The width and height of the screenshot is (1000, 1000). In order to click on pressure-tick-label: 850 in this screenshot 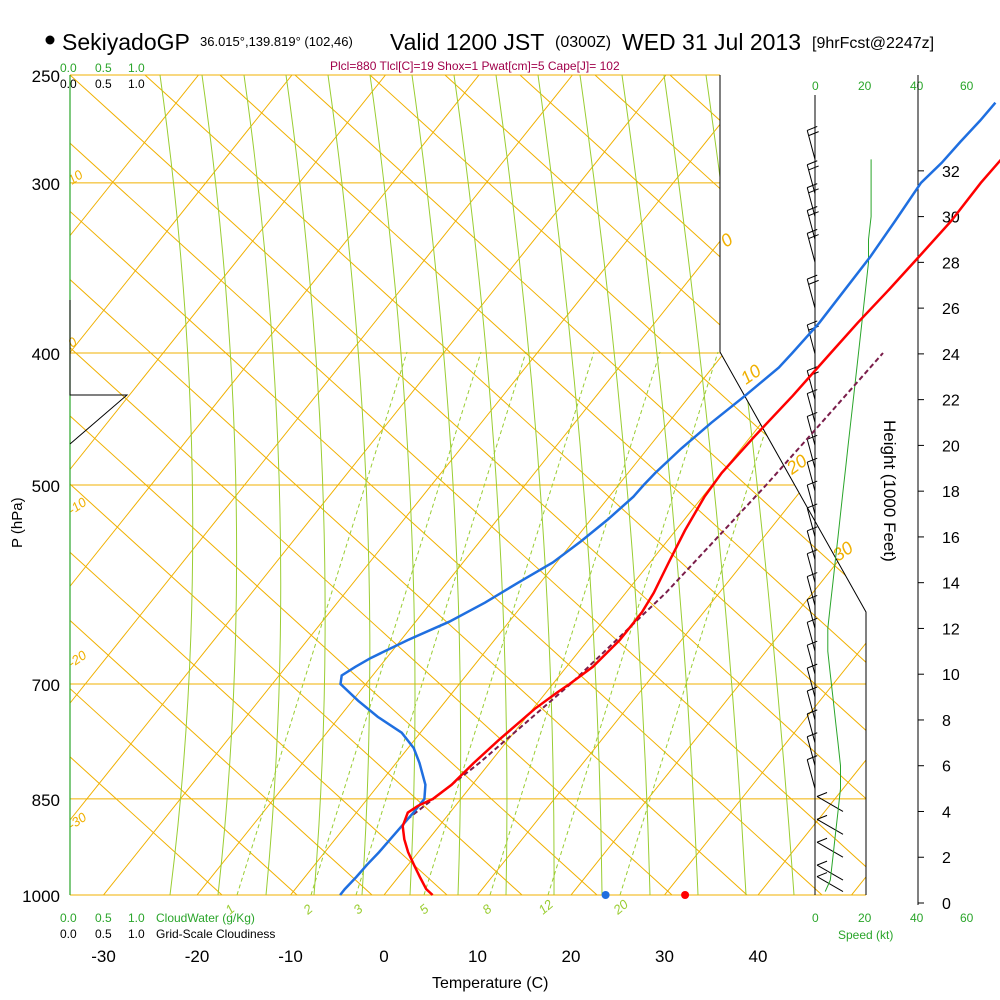, I will do `click(46, 800)`.